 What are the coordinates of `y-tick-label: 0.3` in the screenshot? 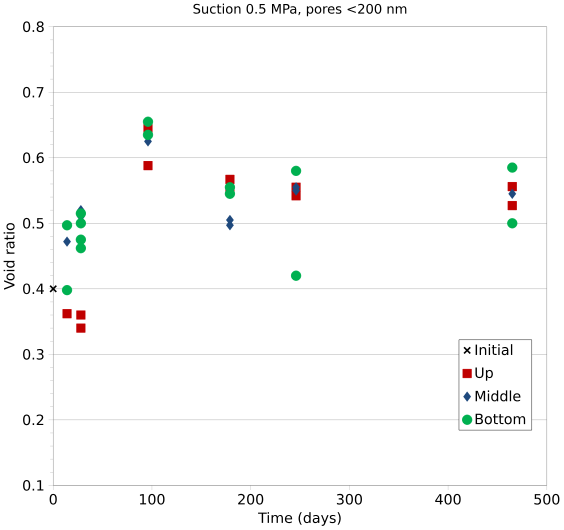 It's located at (33, 354).